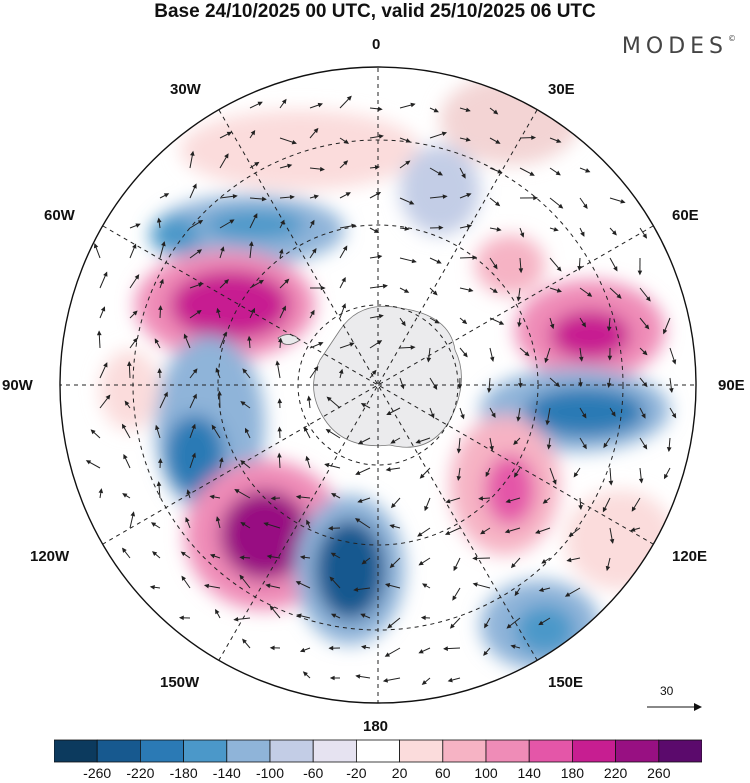  What do you see at coordinates (376, 44) in the screenshot?
I see `lon-label-0: 0` at bounding box center [376, 44].